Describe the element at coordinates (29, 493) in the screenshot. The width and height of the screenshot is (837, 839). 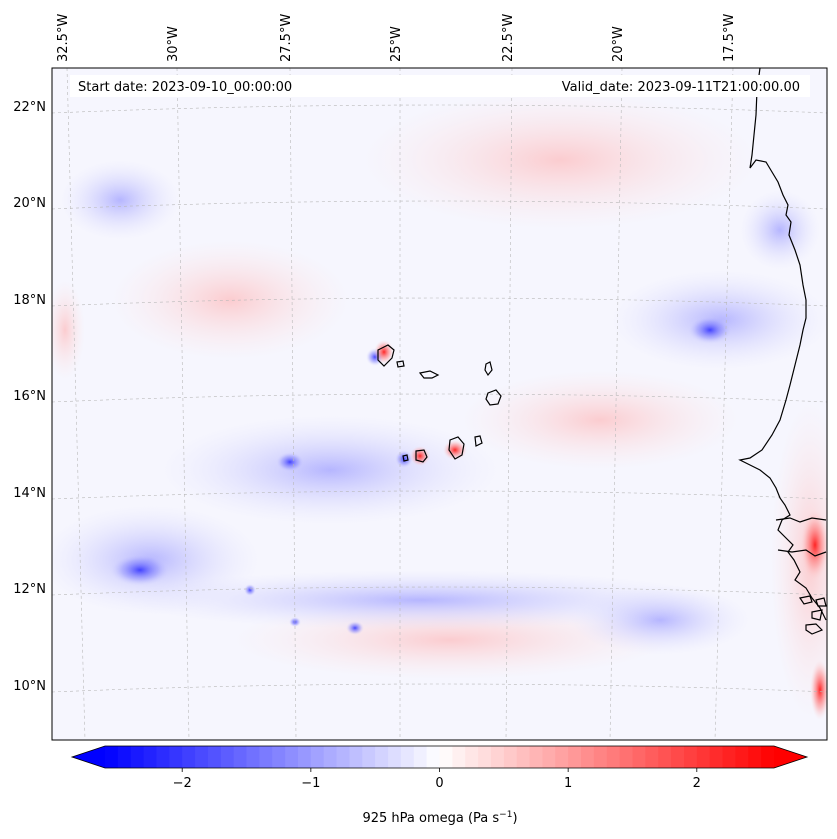
I see `lat-label: 14°N` at that location.